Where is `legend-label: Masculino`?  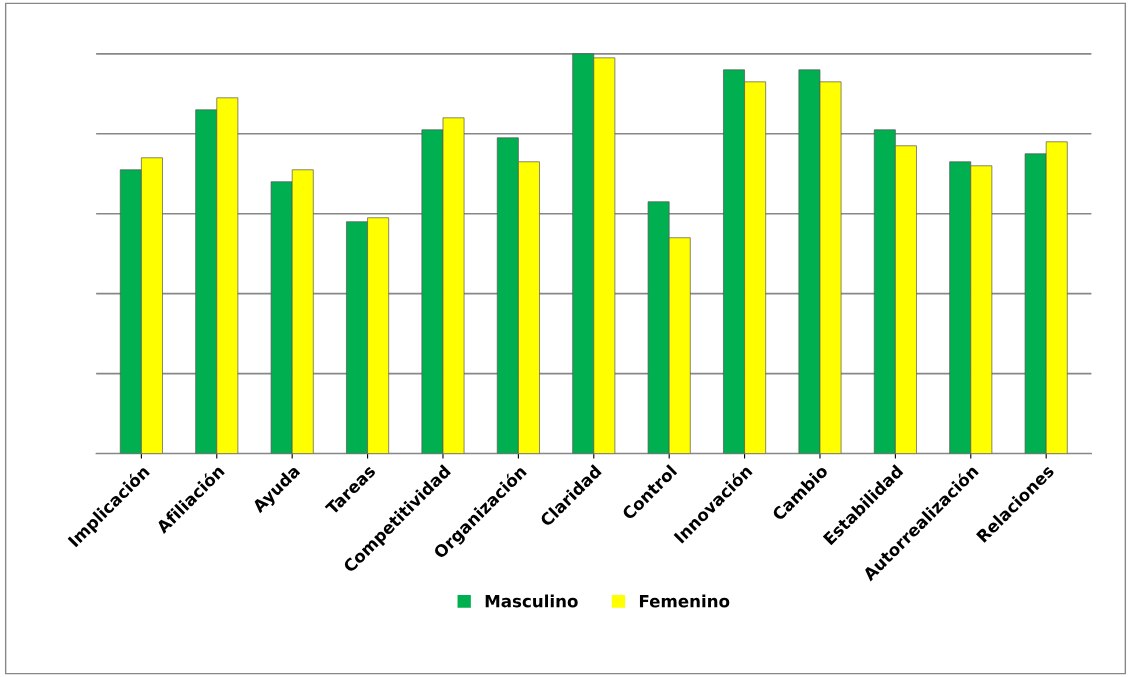 legend-label: Masculino is located at coordinates (531, 601).